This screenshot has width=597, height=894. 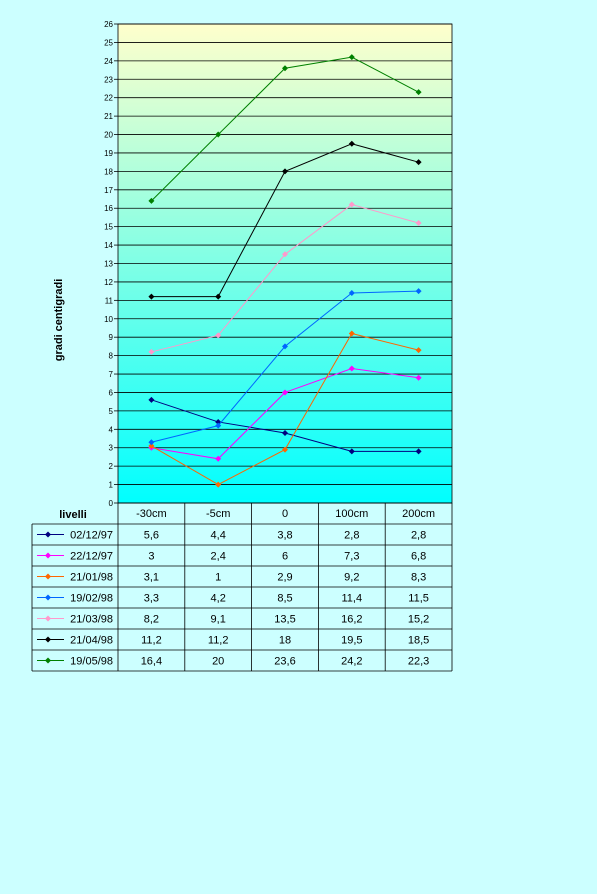 I want to click on y-tick-label: 1, so click(x=111, y=485).